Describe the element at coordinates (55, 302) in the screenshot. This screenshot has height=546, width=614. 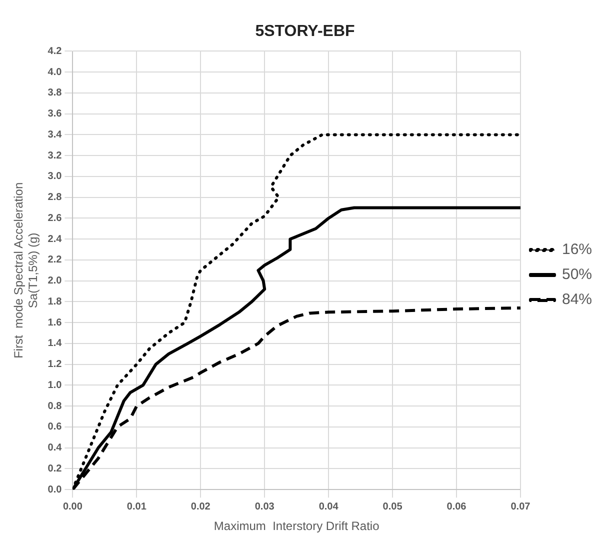
I see `y-tick-label: 1.8` at that location.